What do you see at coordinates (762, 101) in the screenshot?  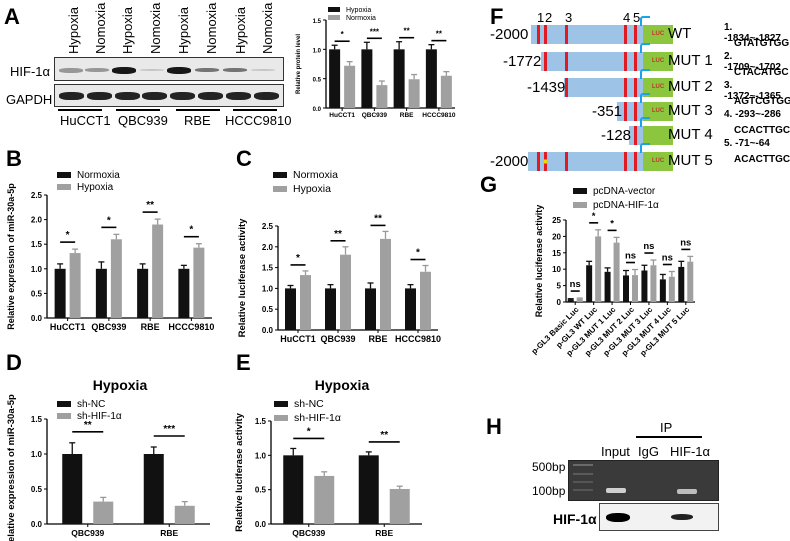 I see `binding-site-sequence: AGTCGTGG` at bounding box center [762, 101].